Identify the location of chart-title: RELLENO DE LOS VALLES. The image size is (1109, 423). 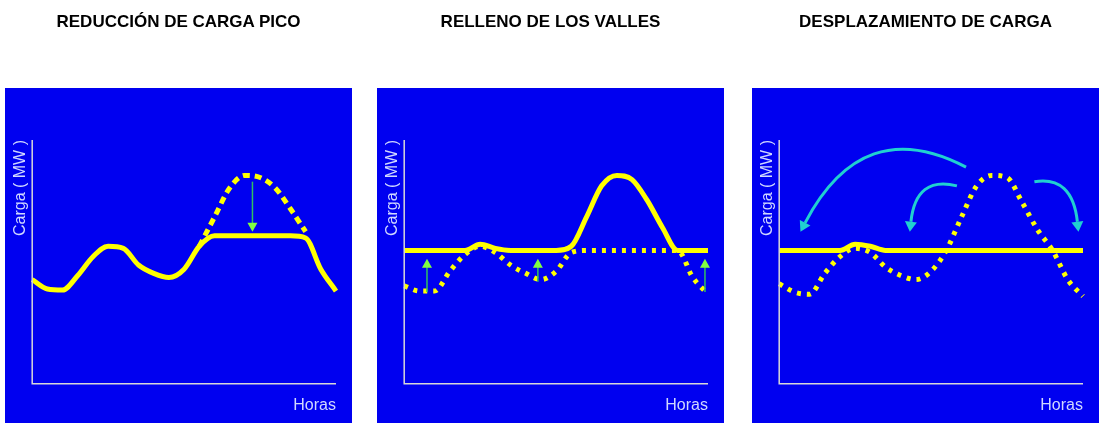
(550, 22).